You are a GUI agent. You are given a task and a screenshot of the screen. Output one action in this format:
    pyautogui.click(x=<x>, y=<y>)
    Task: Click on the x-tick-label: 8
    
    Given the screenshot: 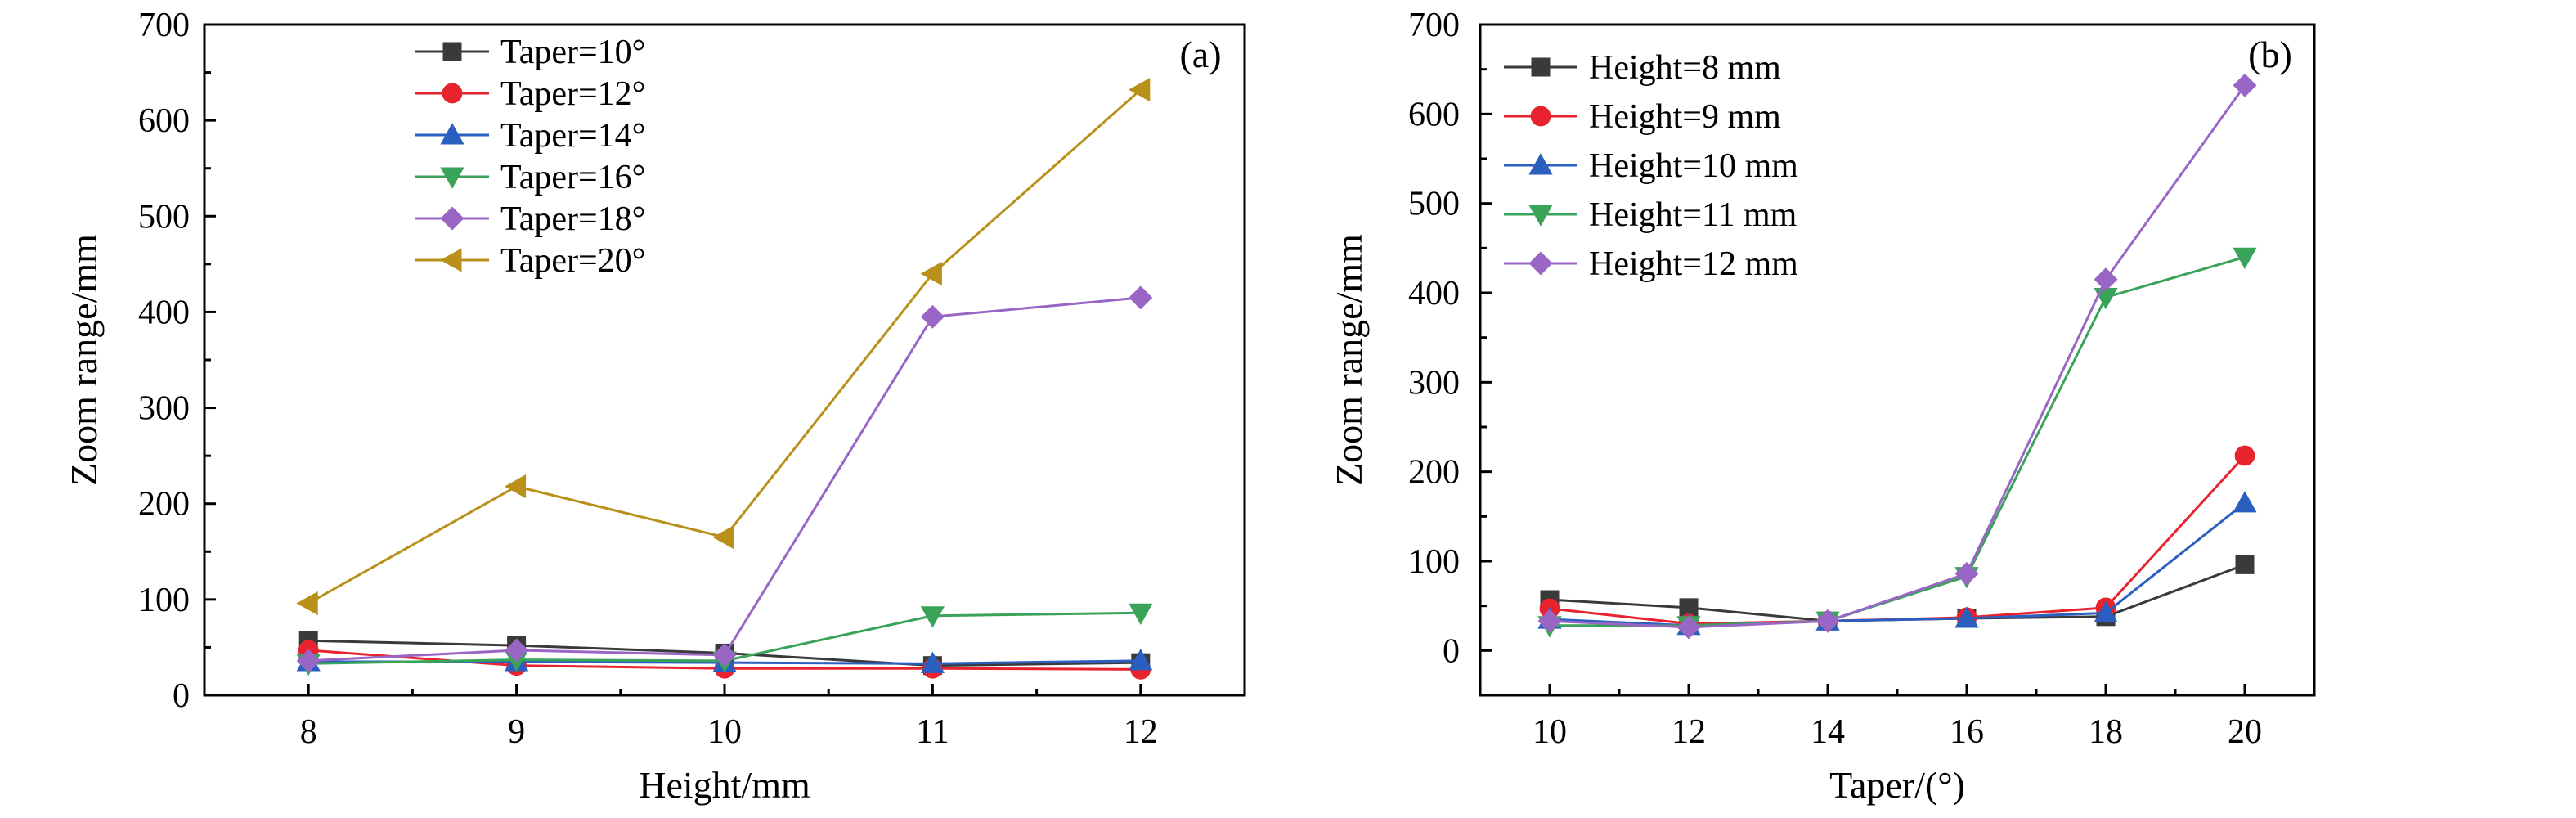 What is the action you would take?
    pyautogui.click(x=308, y=732)
    